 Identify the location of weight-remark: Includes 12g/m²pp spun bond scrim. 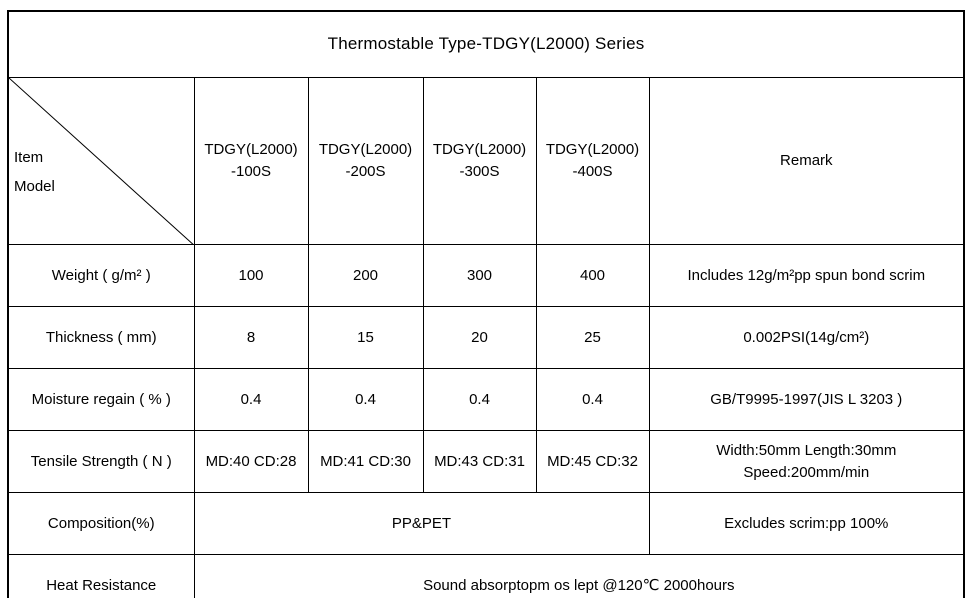
(806, 276).